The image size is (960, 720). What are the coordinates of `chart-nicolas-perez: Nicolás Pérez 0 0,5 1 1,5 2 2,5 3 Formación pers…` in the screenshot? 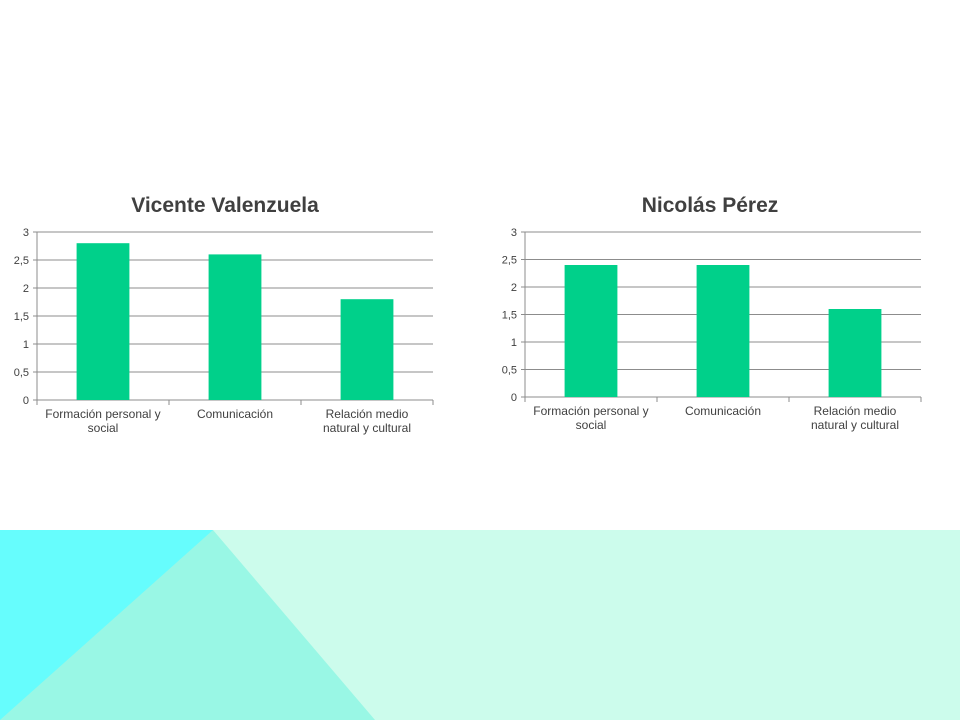 It's located at (712, 313).